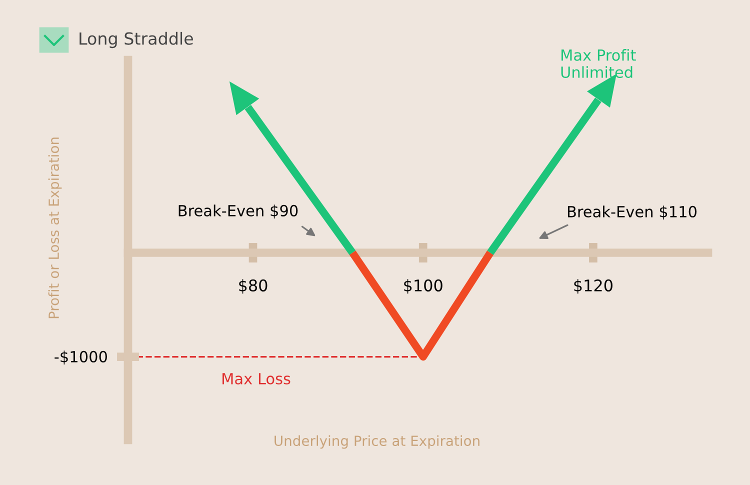 The image size is (750, 485). I want to click on x-tick-label: $120, so click(593, 286).